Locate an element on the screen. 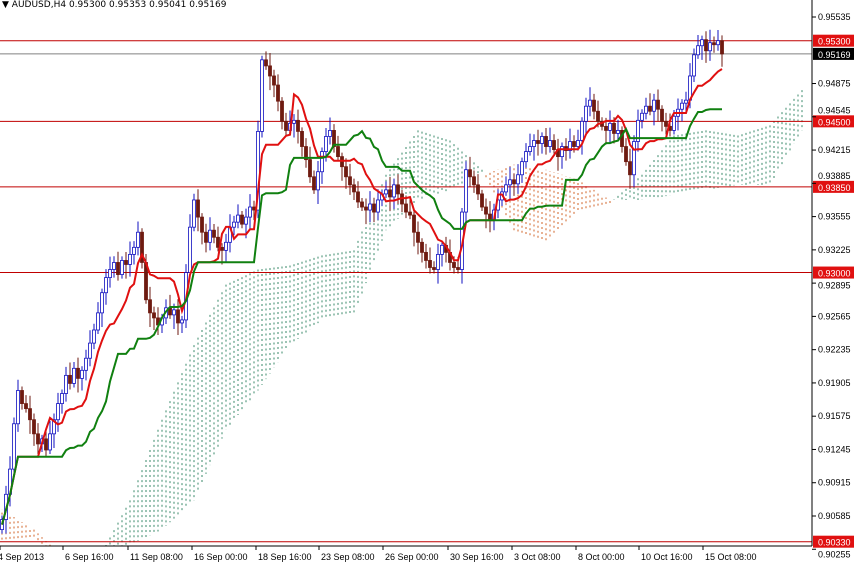 This screenshot has width=854, height=564. close-value: 0.95169 is located at coordinates (208, 5).